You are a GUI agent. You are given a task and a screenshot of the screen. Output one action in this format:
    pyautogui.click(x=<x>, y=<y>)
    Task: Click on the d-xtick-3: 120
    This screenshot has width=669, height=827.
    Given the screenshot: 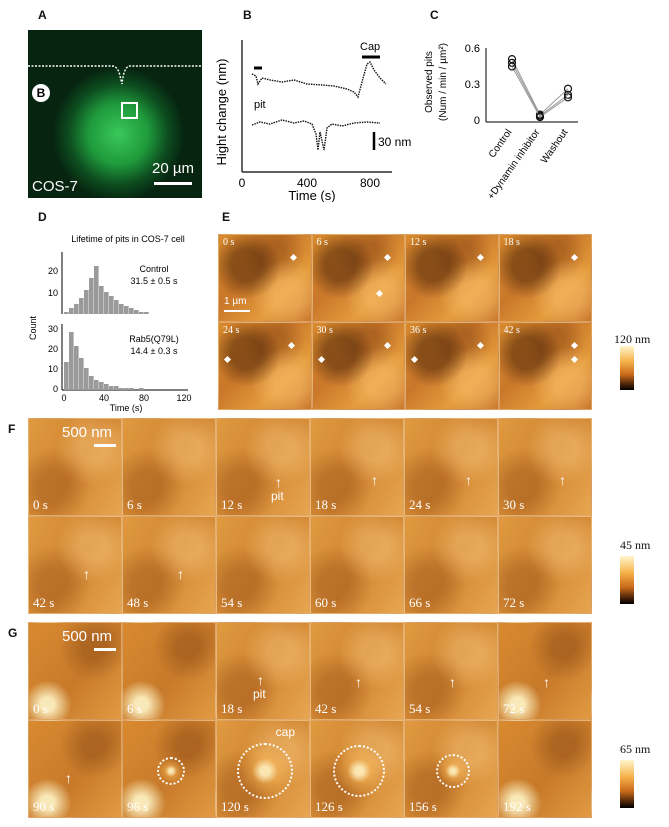 What is the action you would take?
    pyautogui.click(x=183, y=398)
    